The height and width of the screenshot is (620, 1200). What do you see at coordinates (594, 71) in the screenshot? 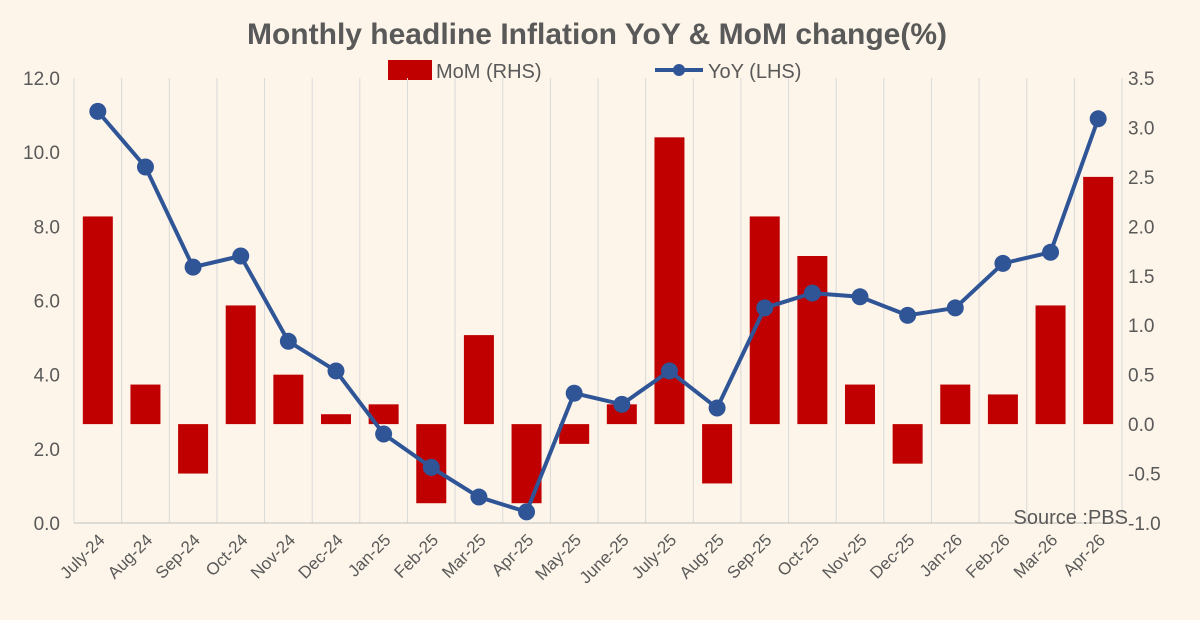
I see `legend: MoM (RHS) YoY (LHS)` at bounding box center [594, 71].